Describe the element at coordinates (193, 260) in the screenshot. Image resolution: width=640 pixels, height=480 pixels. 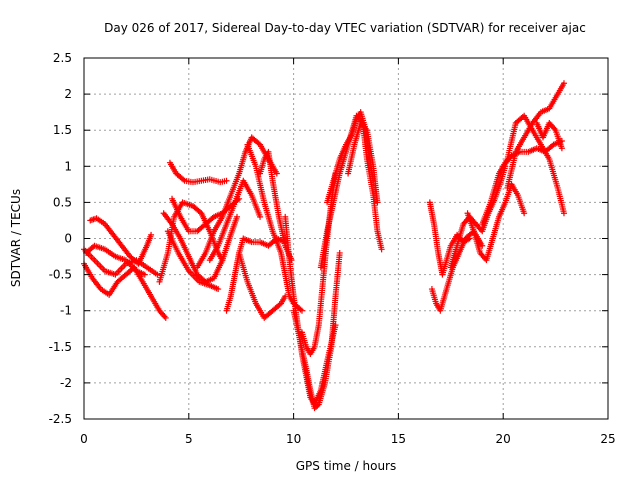
I see `series-sat-h` at that location.